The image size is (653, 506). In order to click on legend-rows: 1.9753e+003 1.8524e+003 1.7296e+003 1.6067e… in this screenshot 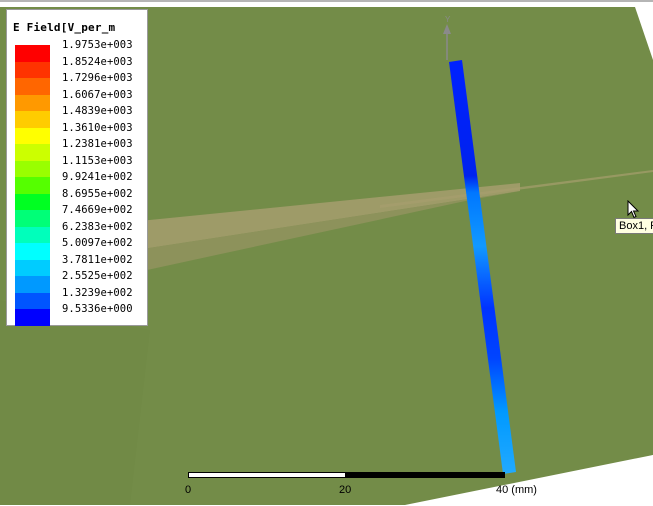, I will do `click(81, 182)`.